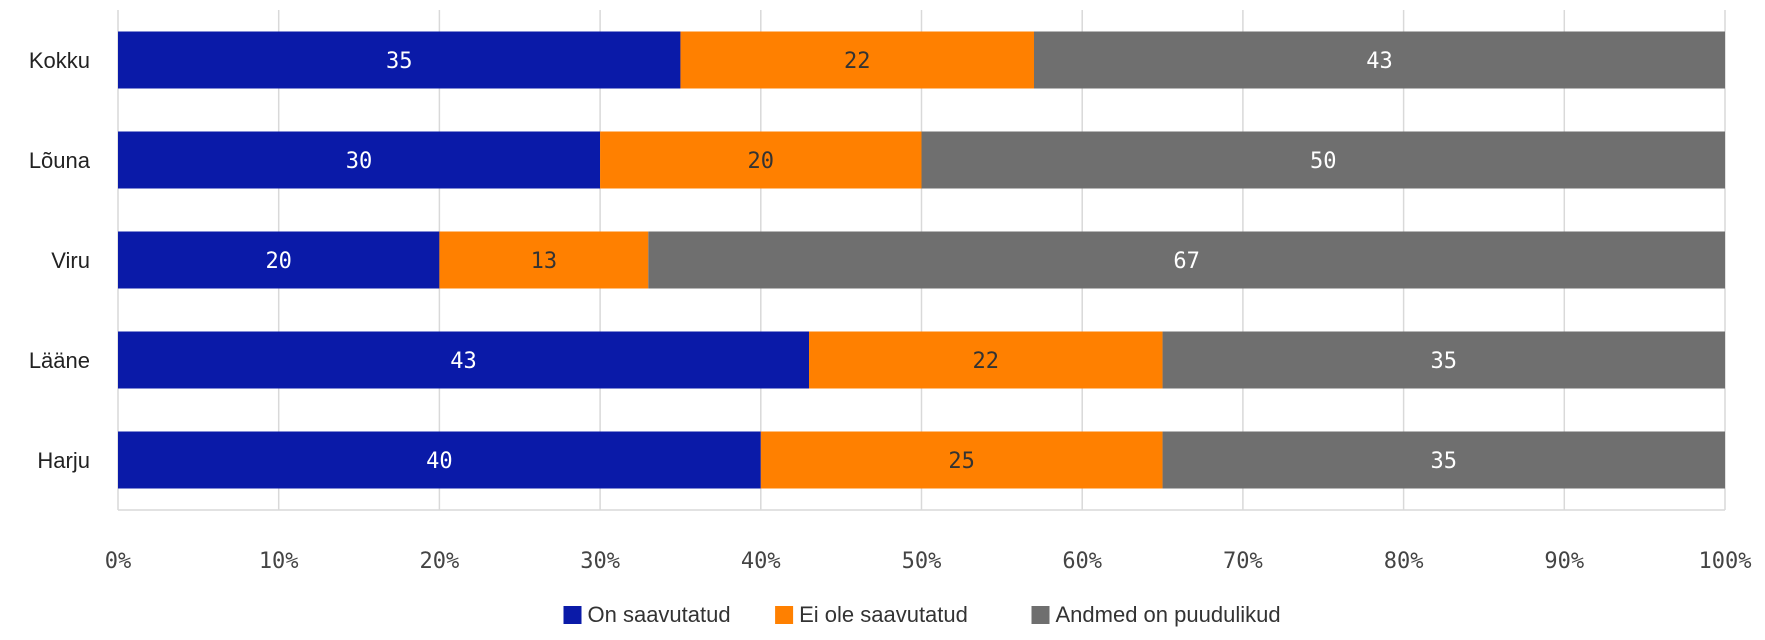 The image size is (1765, 640). Describe the element at coordinates (118, 561) in the screenshot. I see `x-tick-label: 0%` at that location.